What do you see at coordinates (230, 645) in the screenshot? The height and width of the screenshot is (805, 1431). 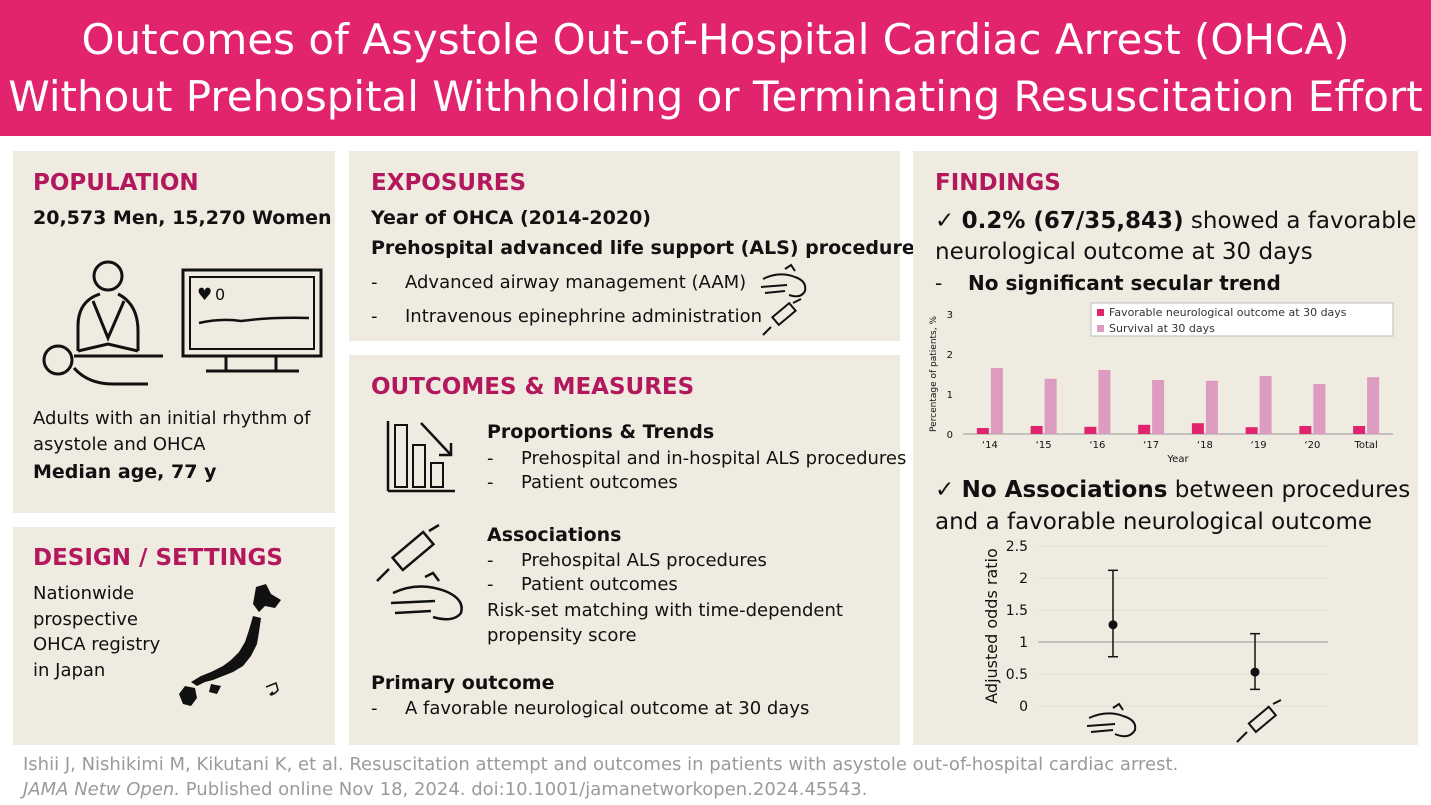 I see `japan-map-icon` at bounding box center [230, 645].